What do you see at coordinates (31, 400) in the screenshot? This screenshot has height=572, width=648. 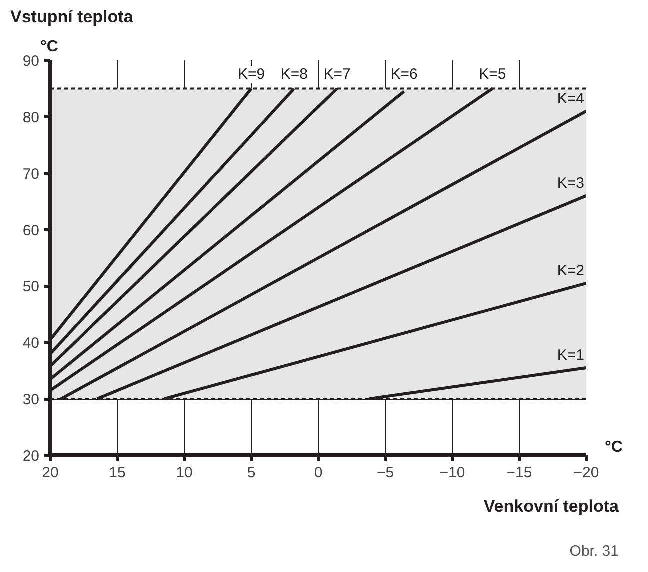 I see `y-tick-label: 30` at bounding box center [31, 400].